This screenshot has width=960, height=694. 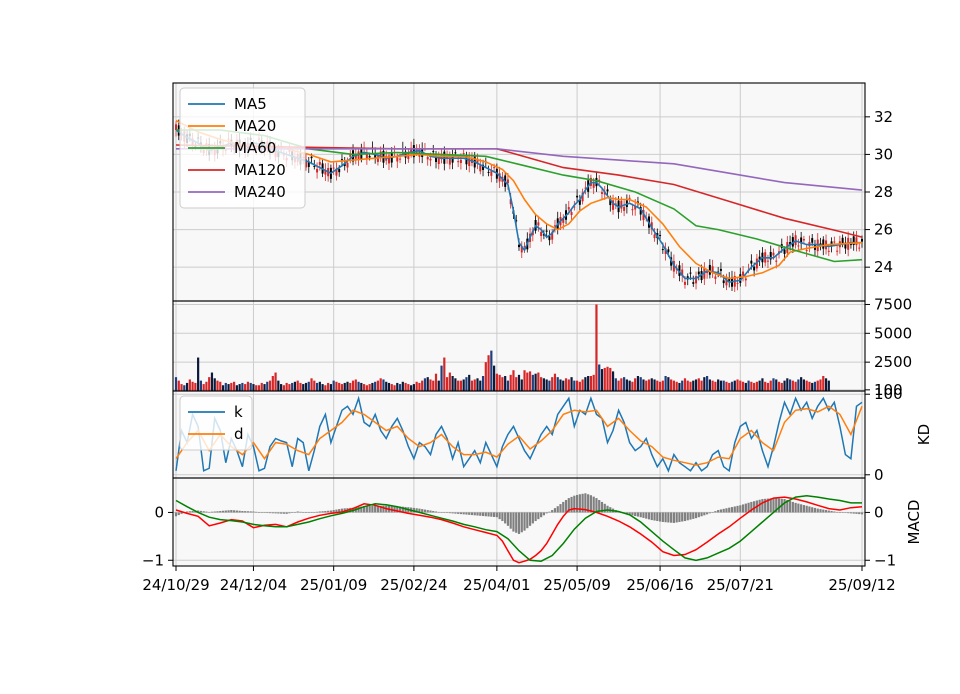 What do you see at coordinates (883, 117) in the screenshot?
I see `ytick-label-price: 32` at bounding box center [883, 117].